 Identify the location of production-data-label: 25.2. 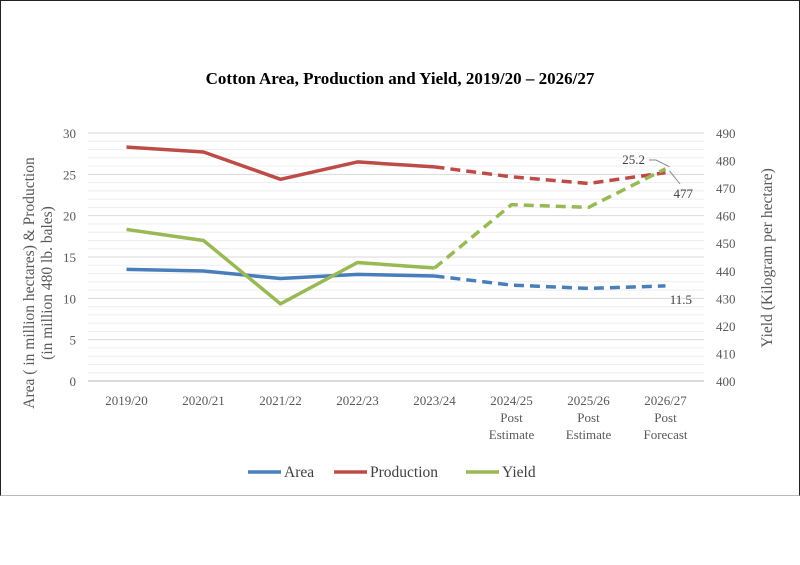
(633, 159).